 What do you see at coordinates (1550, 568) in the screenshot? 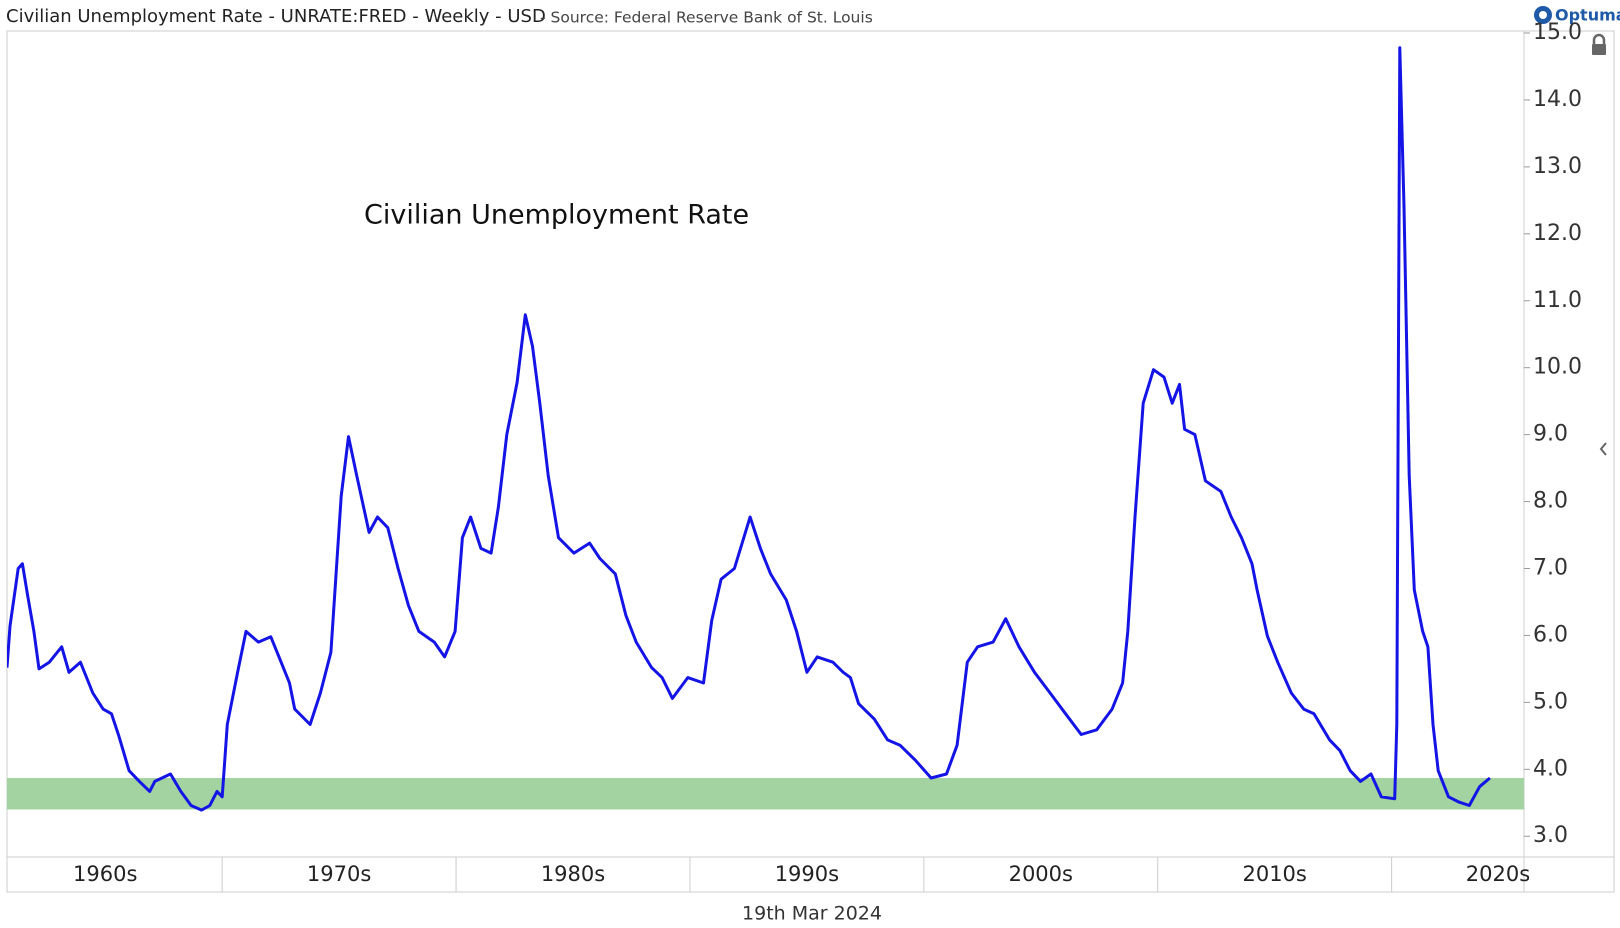
I see `y-tick-label: 7.0` at bounding box center [1550, 568].